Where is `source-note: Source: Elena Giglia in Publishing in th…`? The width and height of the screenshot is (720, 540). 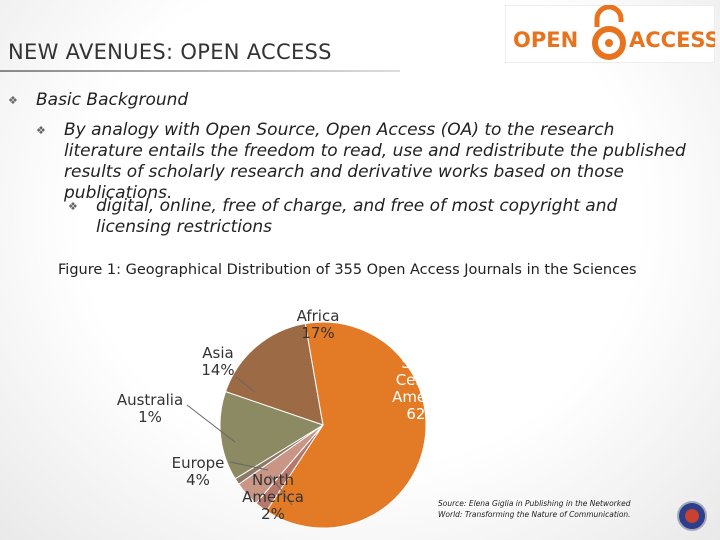 source-note: Source: Elena Giglia in Publishing in th… is located at coordinates (534, 509).